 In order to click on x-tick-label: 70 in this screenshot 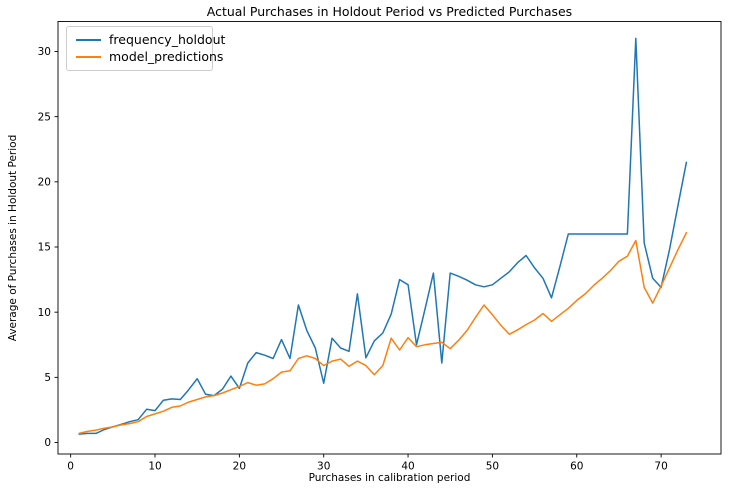, I will do `click(660, 467)`.